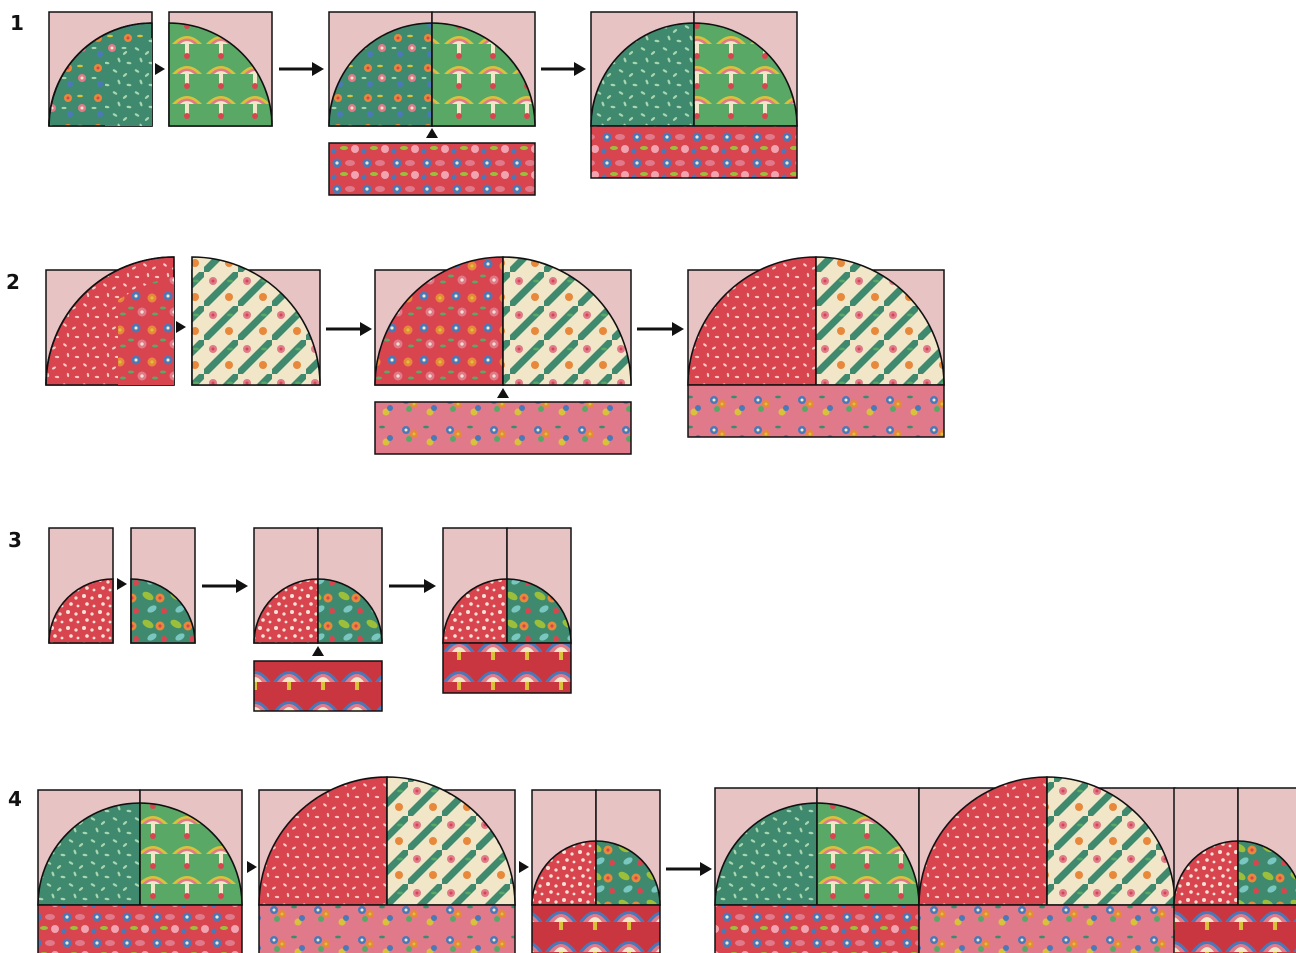 The width and height of the screenshot is (1296, 953). What do you see at coordinates (17, 23) in the screenshot?
I see `step-number: 1` at bounding box center [17, 23].